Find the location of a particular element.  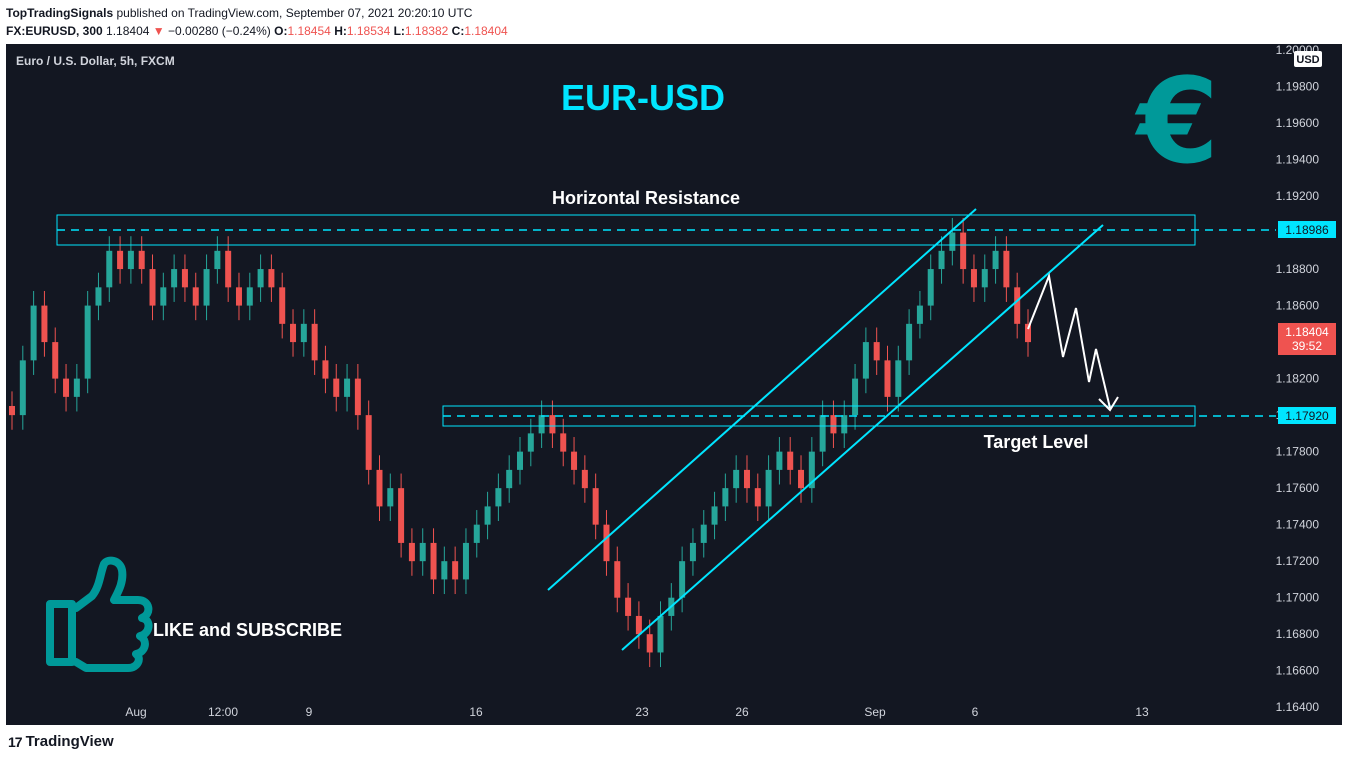

current-price-tag is located at coordinates (1307, 339).